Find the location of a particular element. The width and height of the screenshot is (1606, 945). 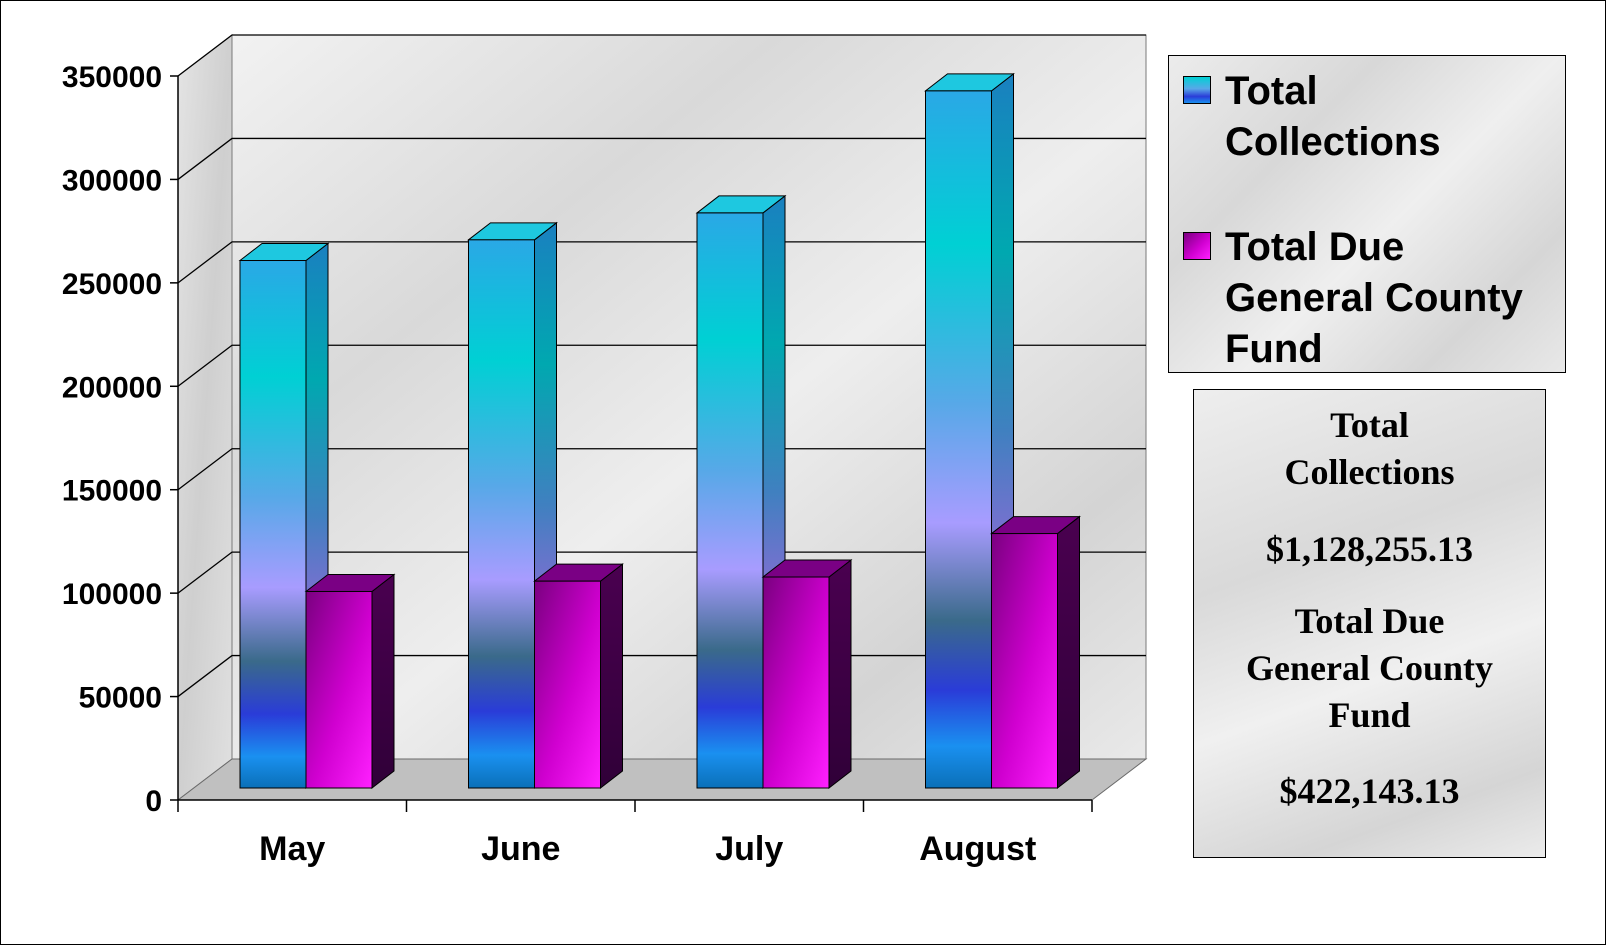

legend-entry-total-due: Total Due General County Fund is located at coordinates (1353, 298).